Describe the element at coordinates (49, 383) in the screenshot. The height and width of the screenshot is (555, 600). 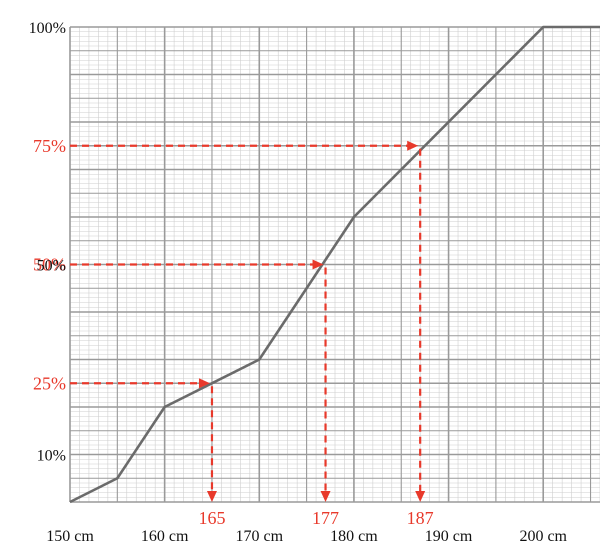
I see `annotation-y-label: 25%` at that location.